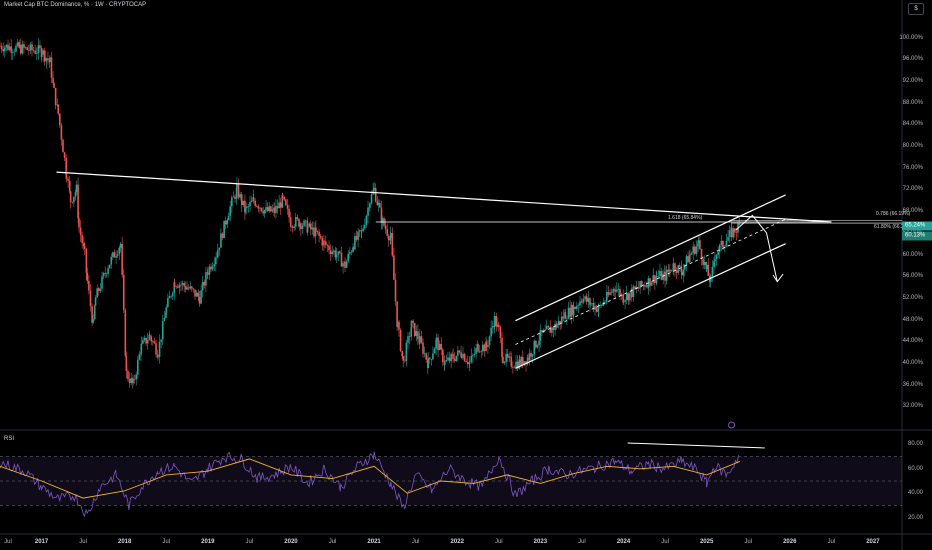 The image size is (932, 550). What do you see at coordinates (370, 478) in the screenshot?
I see `rsi-ma-line` at bounding box center [370, 478].